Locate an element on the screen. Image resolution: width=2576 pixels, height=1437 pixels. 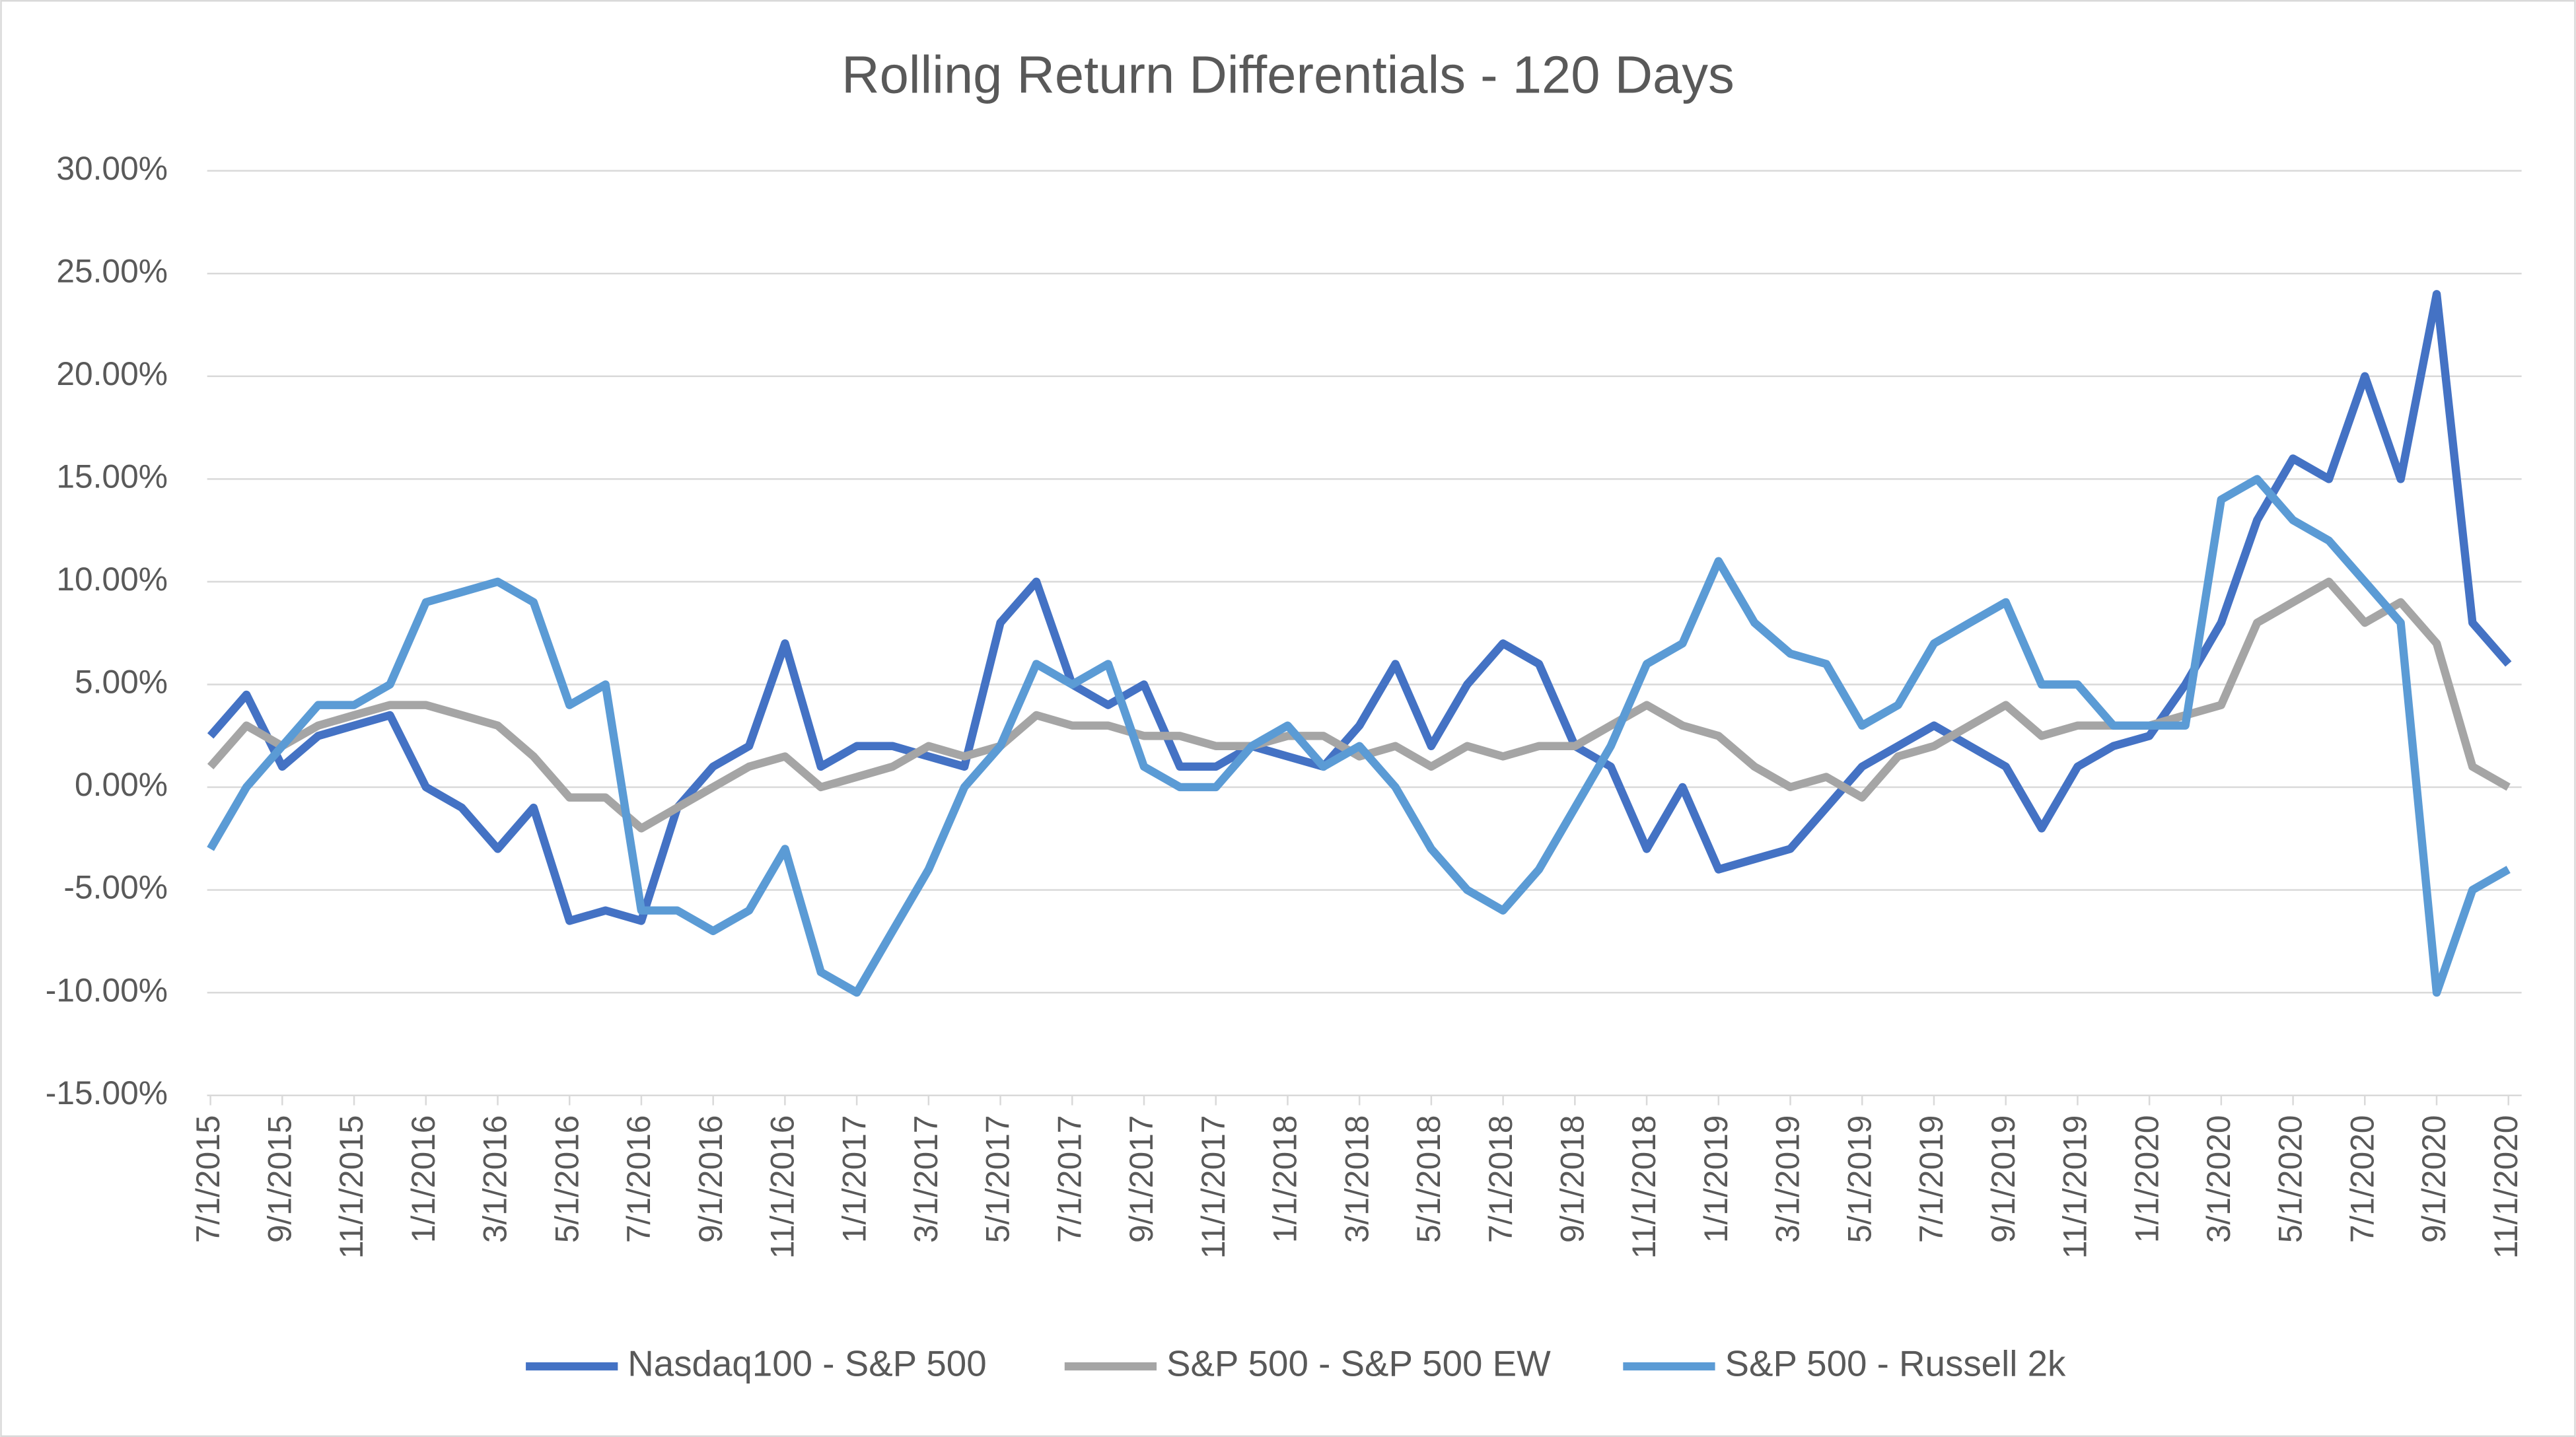
y-tick-label: 25.00% is located at coordinates (112, 270).